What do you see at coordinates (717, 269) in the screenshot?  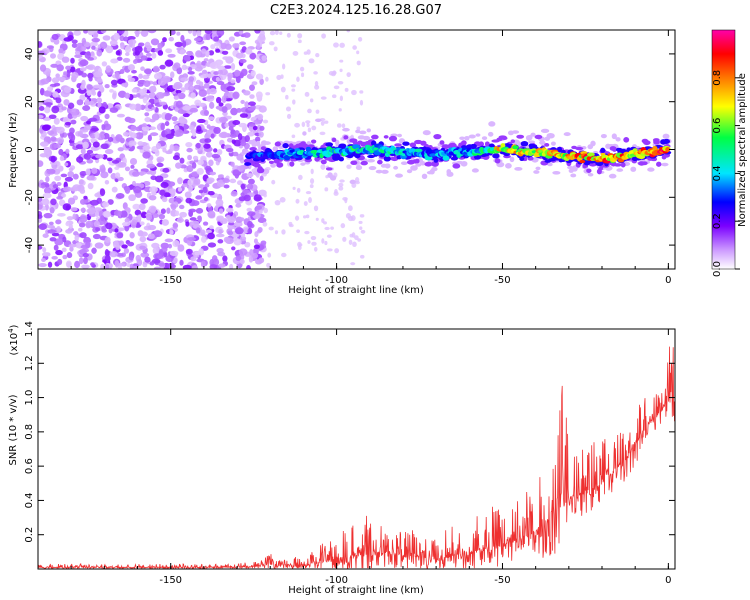 I see `colorbar-tick-label: 0.0` at bounding box center [717, 269].